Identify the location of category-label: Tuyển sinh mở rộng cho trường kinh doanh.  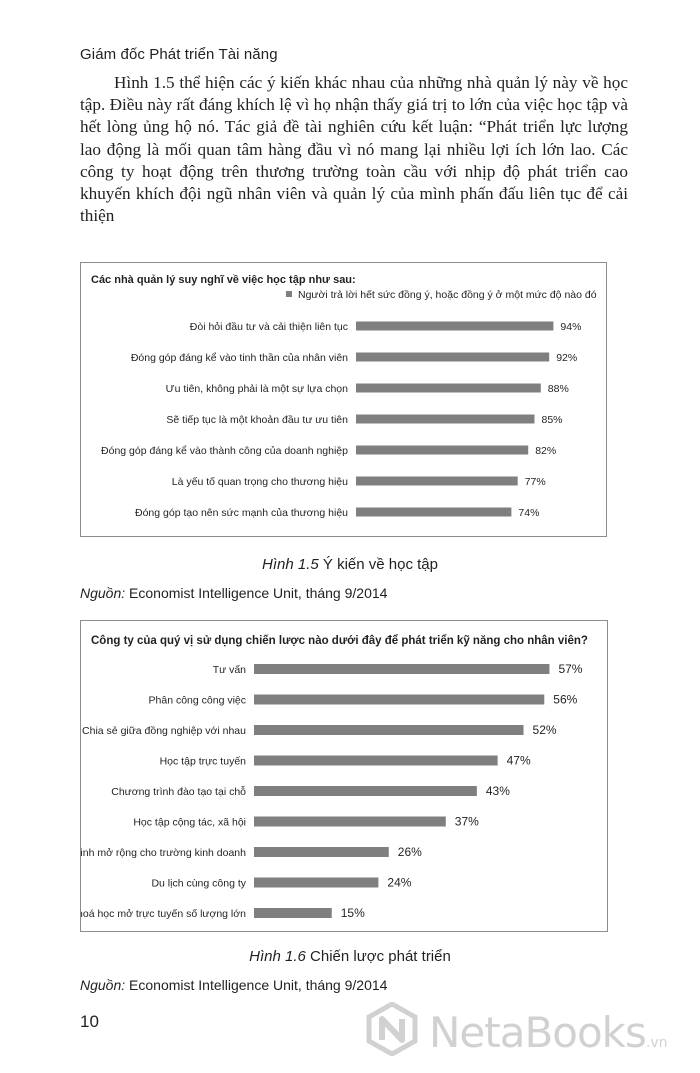
(163, 853).